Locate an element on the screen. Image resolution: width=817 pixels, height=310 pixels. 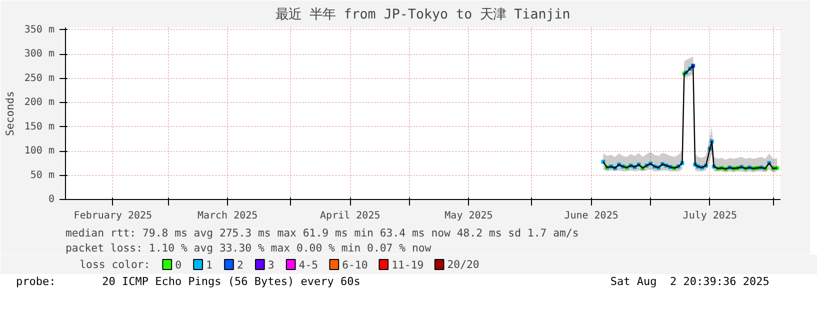
legend-label: 0 is located at coordinates (178, 265).